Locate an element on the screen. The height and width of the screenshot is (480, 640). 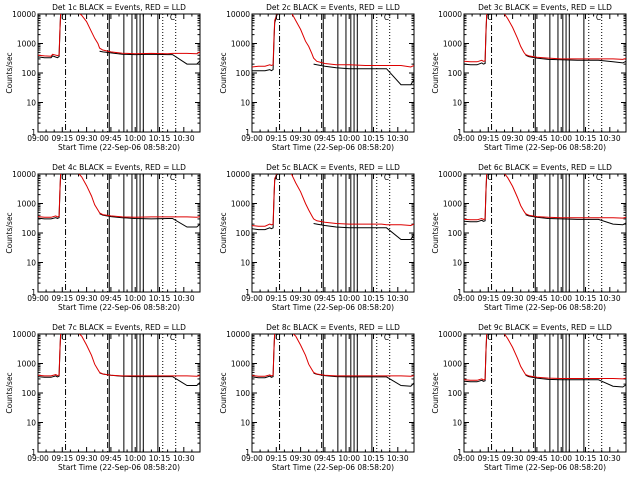
chart-title: Det 2c BLACK = Events, RED = LLD is located at coordinates (333, 7).